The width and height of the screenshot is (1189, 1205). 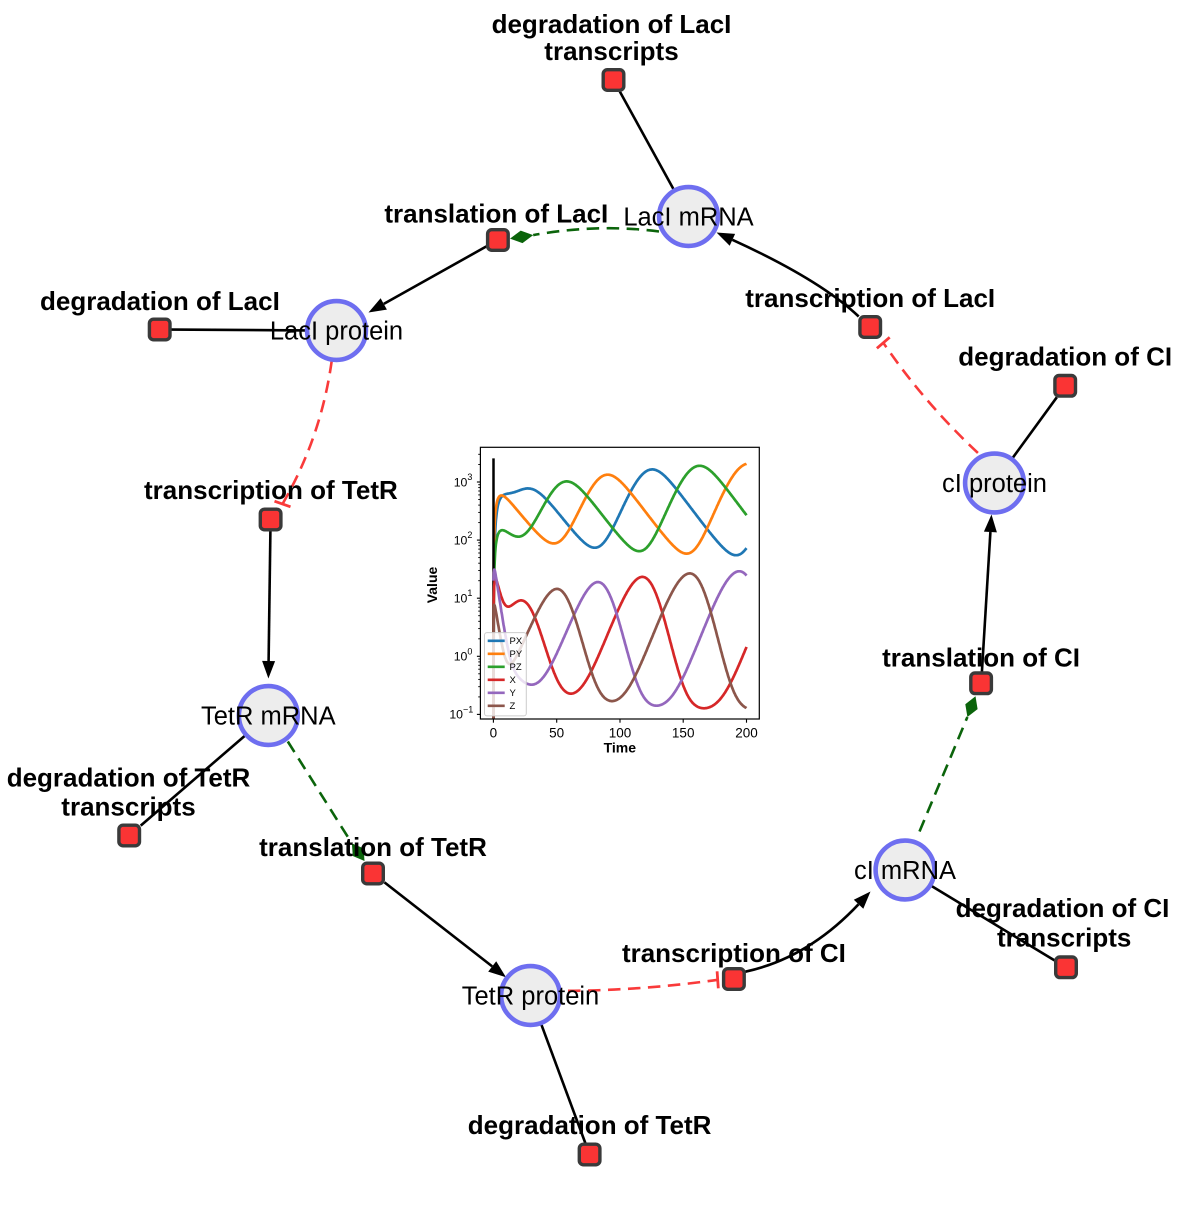 I want to click on svg-text: Y, so click(x=513, y=693).